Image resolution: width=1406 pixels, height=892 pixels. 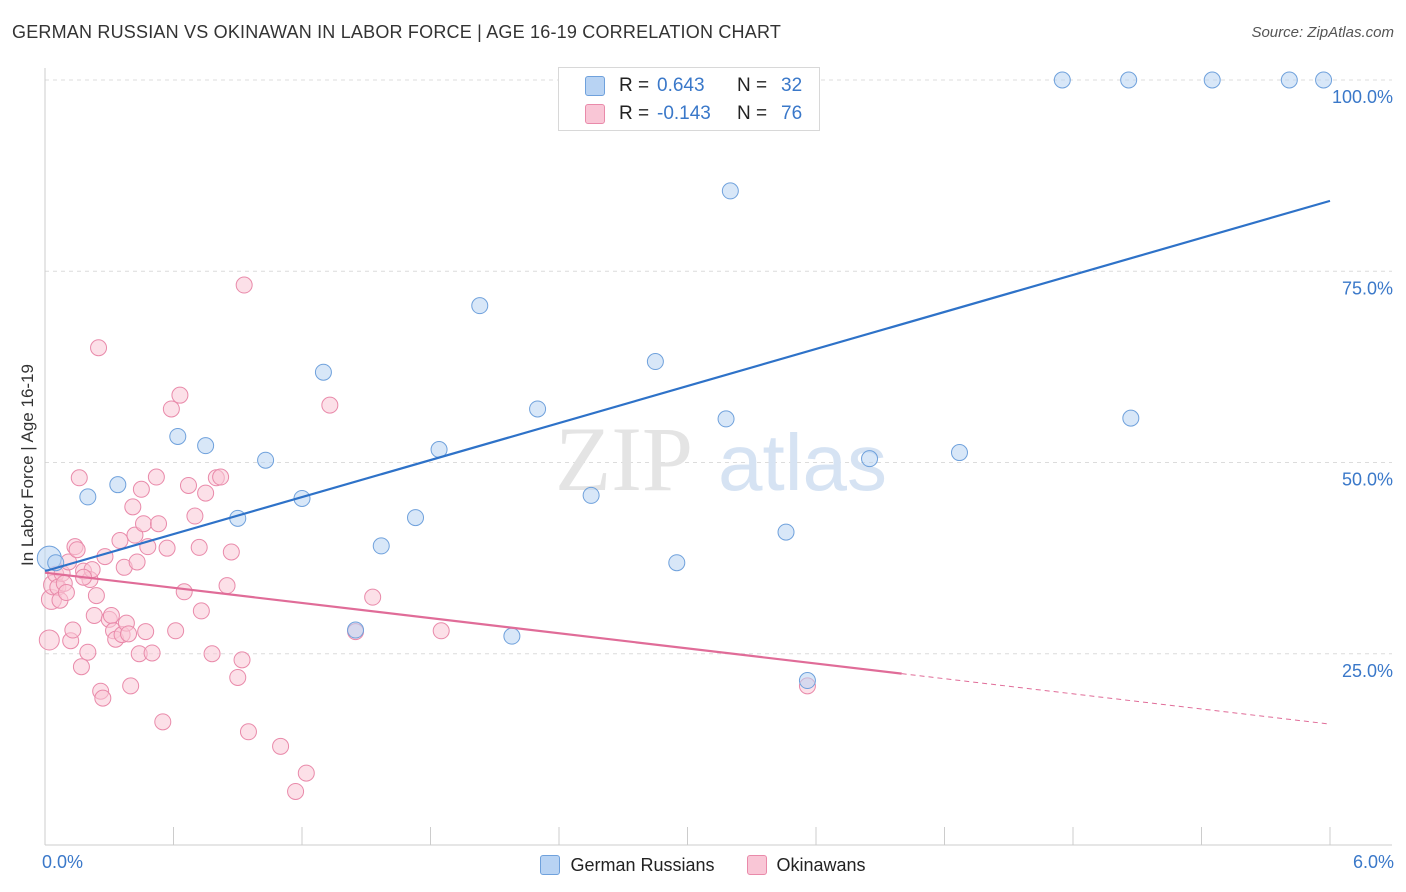 I want to click on y-tick-label: 75.0%, so click(x=1367, y=288).